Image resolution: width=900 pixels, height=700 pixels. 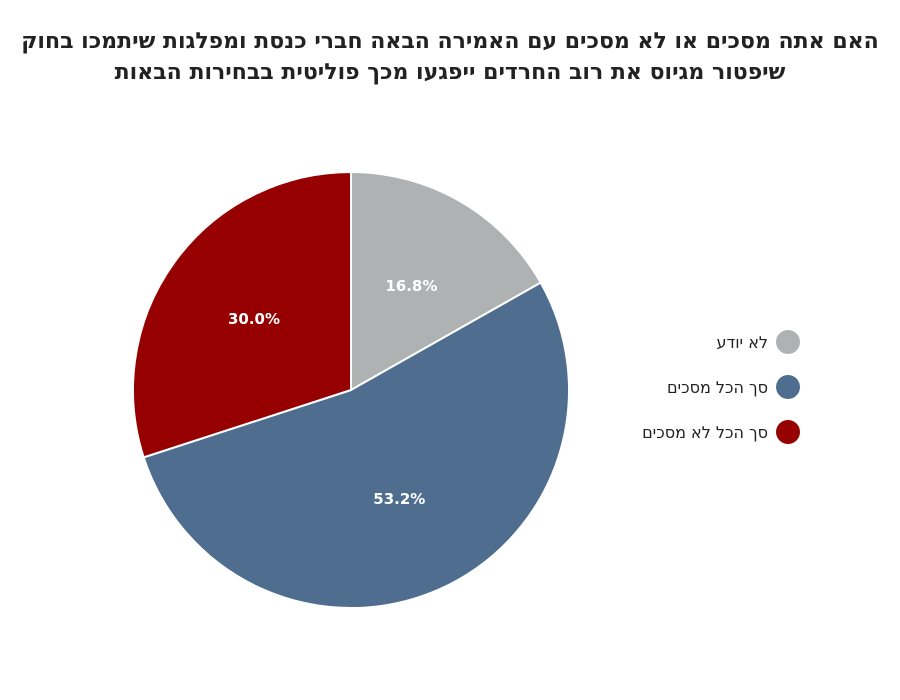 What do you see at coordinates (399, 499) in the screenshot?
I see `slice-label-total-agree: 53.2%` at bounding box center [399, 499].